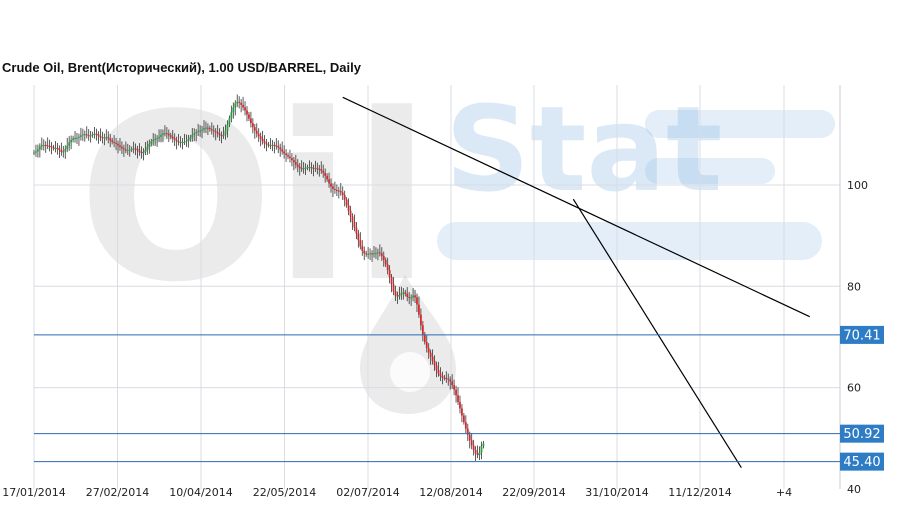 This screenshot has width=909, height=509. I want to click on level-label: 70.41, so click(861, 335).